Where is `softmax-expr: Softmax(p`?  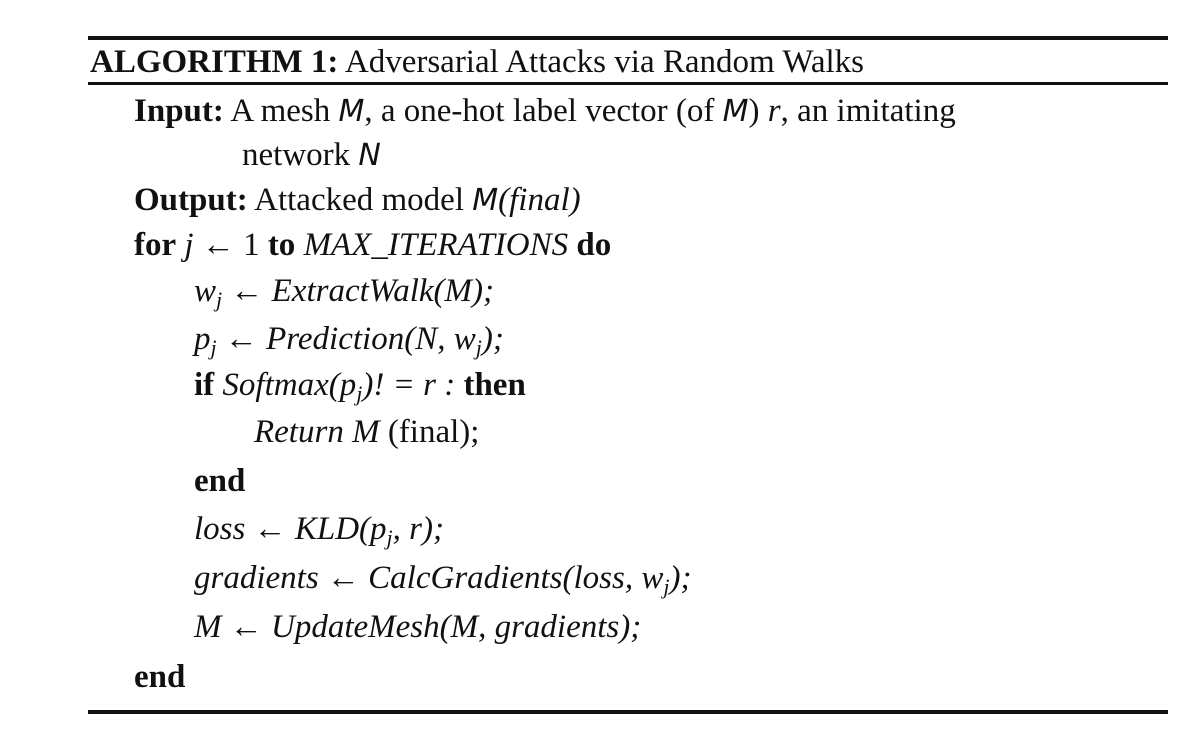
softmax-expr: Softmax(p is located at coordinates (289, 385).